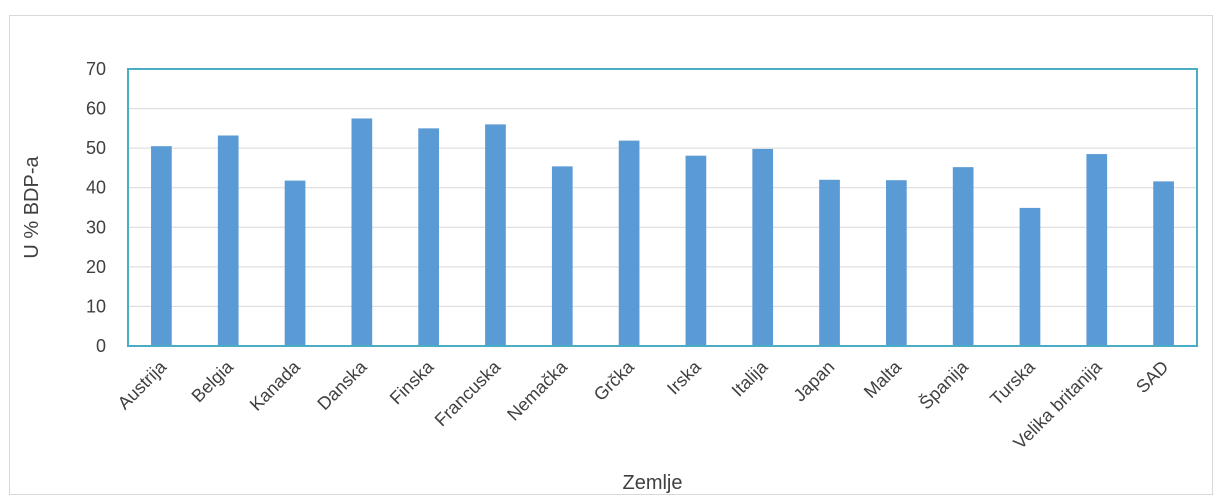  Describe the element at coordinates (96, 148) in the screenshot. I see `y-tick-label: 50` at that location.